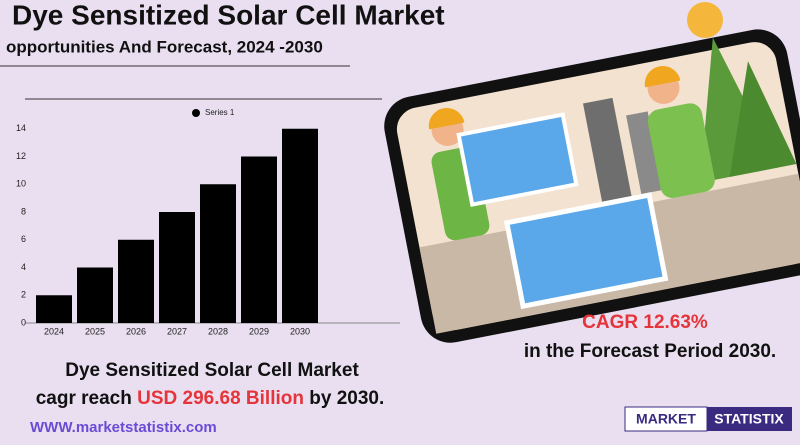 This screenshot has height=445, width=800. Describe the element at coordinates (23, 211) in the screenshot. I see `y-tick-label: 8` at that location.